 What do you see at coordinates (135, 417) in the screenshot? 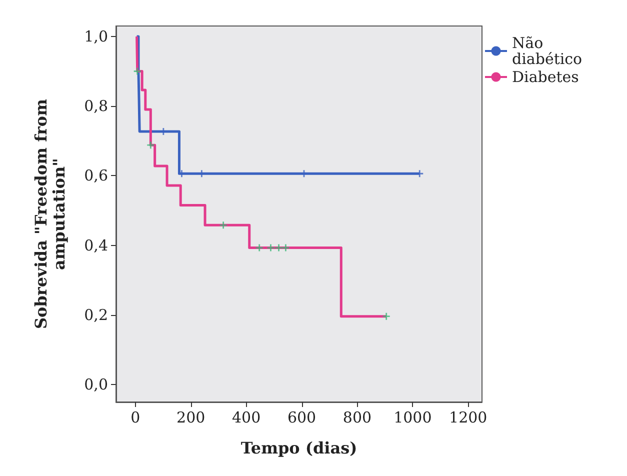
I see `x-tick-label: 0` at bounding box center [135, 417].